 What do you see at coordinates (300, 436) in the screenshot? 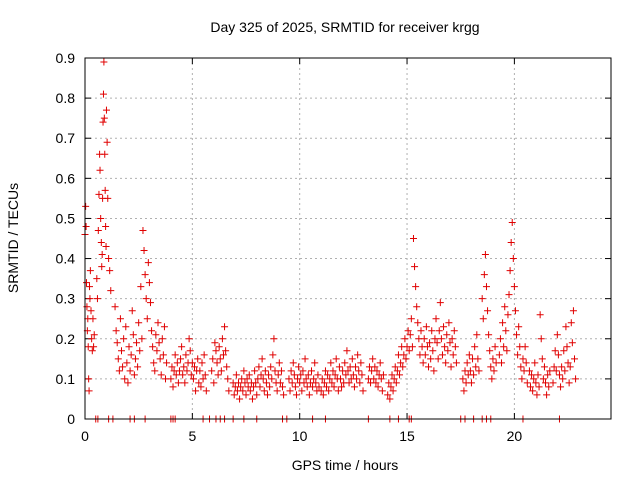
I see `x-tick-label: 10` at bounding box center [300, 436].